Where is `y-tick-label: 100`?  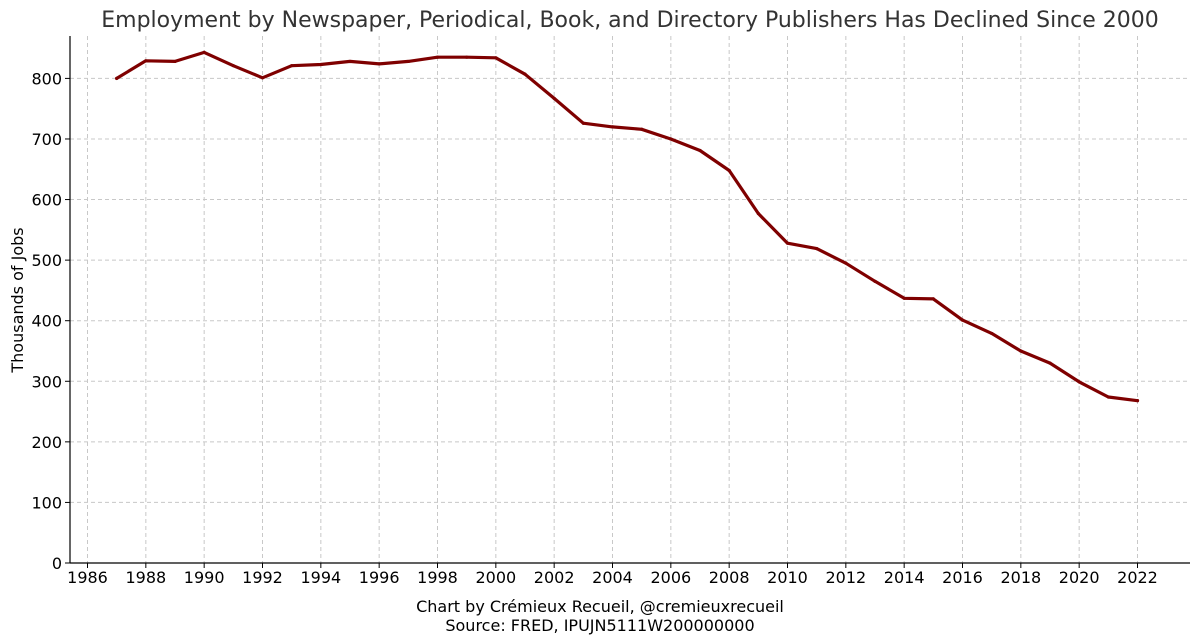 y-tick-label: 100 is located at coordinates (46, 502).